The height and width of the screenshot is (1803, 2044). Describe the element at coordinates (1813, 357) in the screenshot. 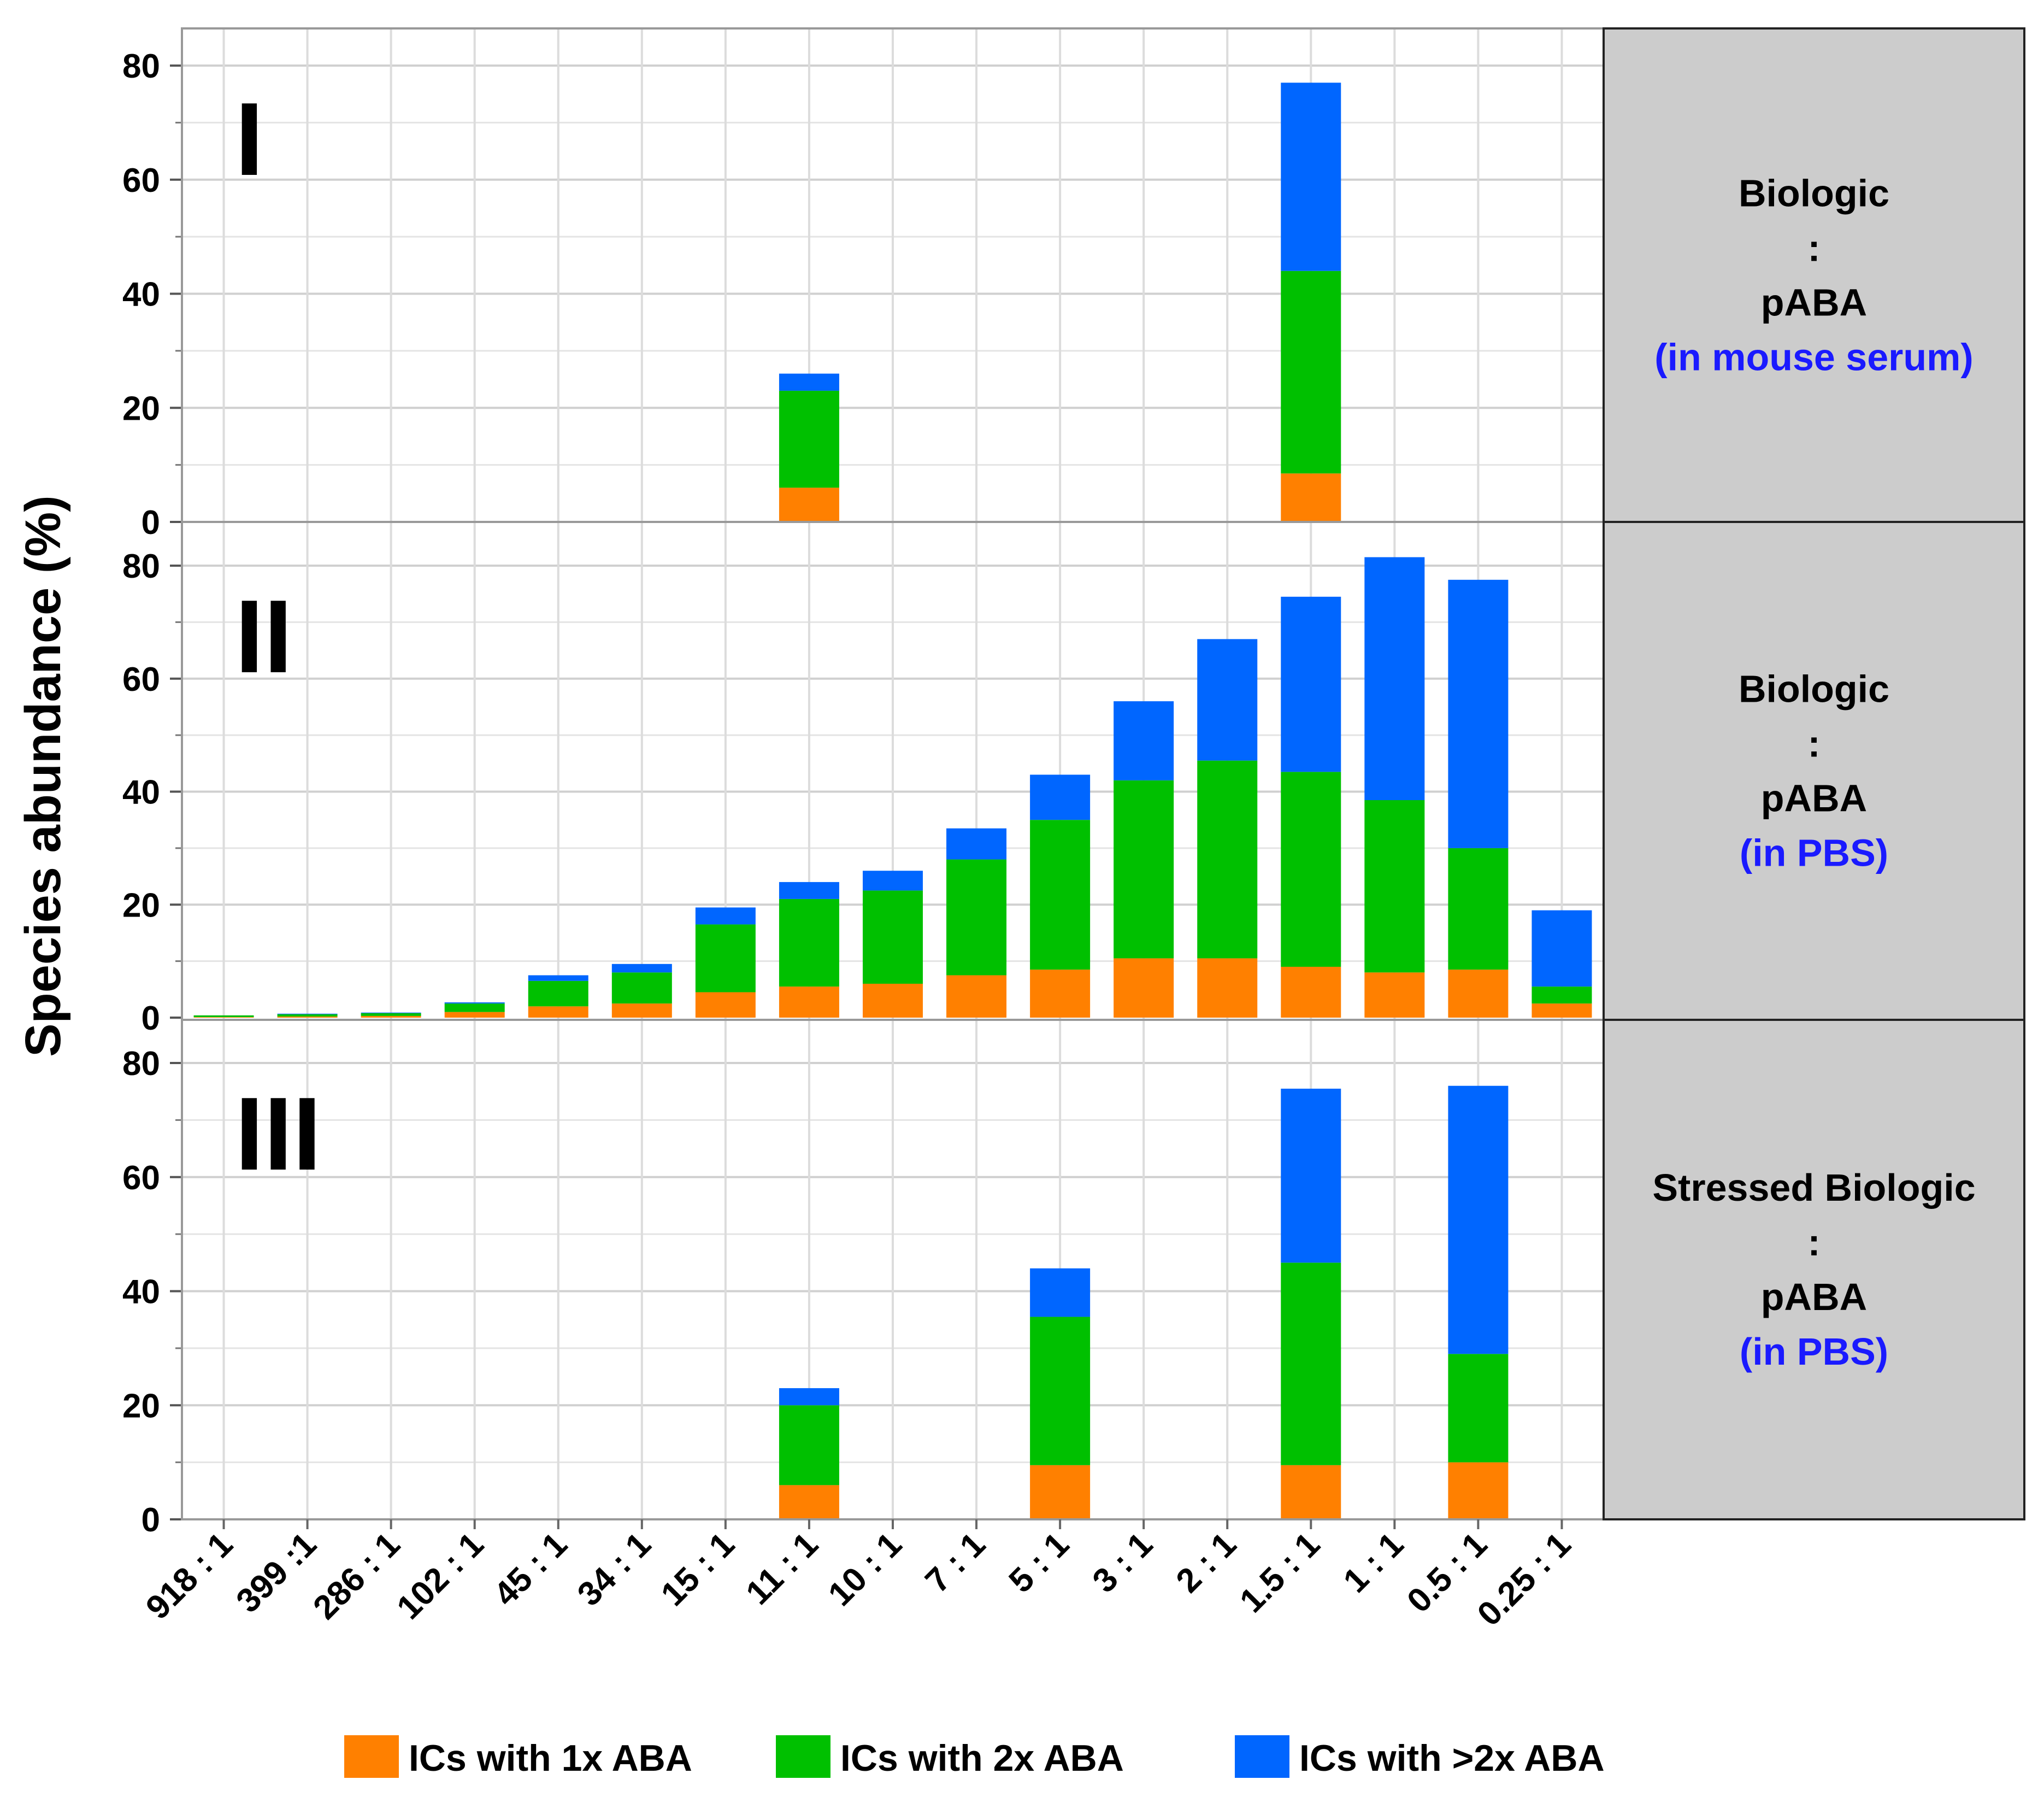

I see `strip-note: (in mouse serum)` at that location.